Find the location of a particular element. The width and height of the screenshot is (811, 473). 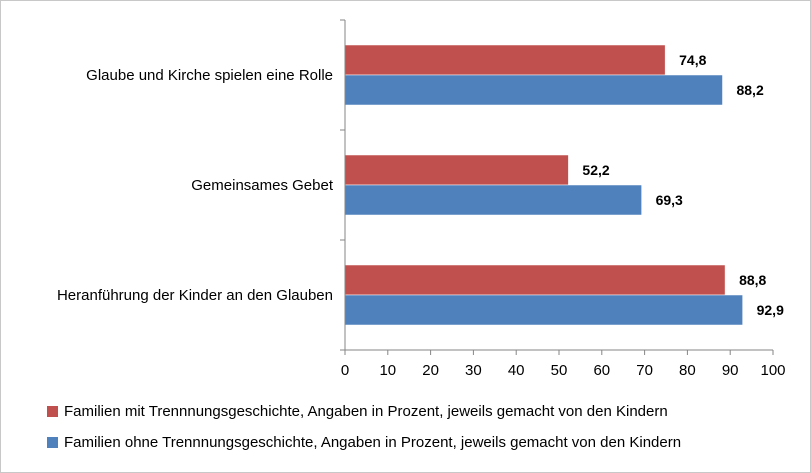

x-tick-label-5: 40 is located at coordinates (516, 370).